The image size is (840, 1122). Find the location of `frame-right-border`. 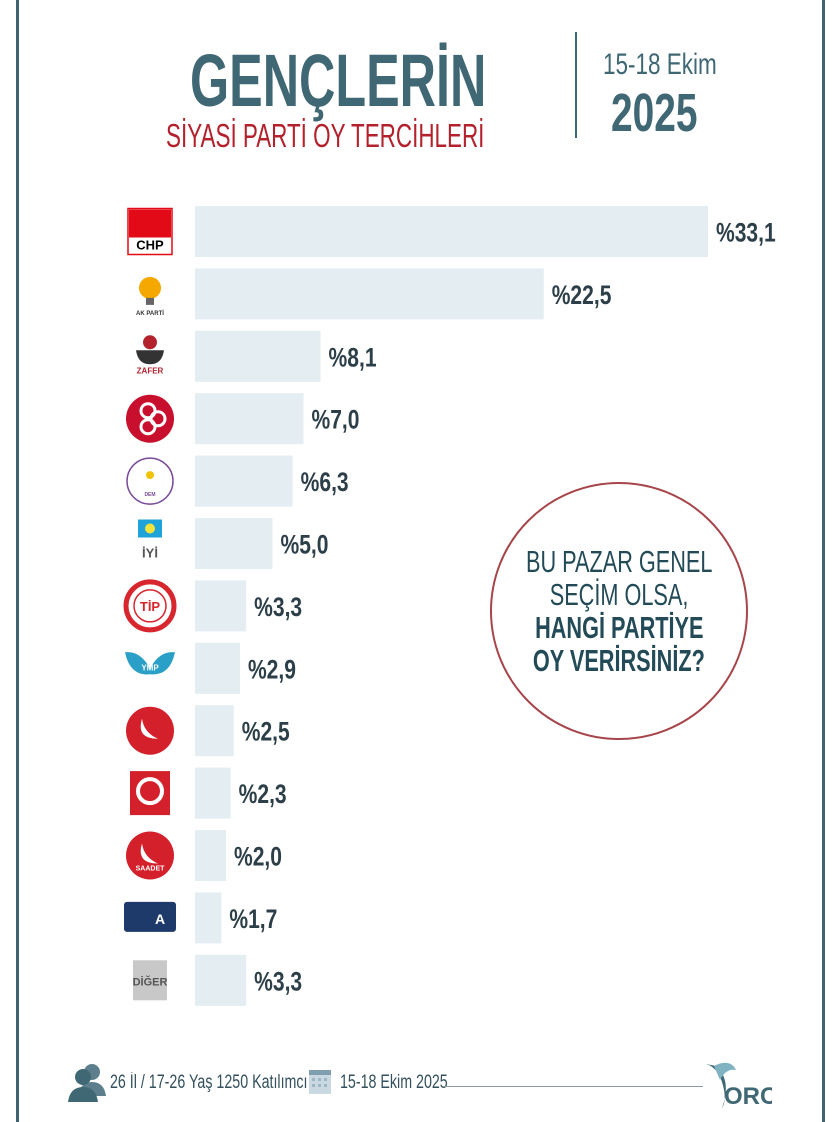

frame-right-border is located at coordinates (823, 561).